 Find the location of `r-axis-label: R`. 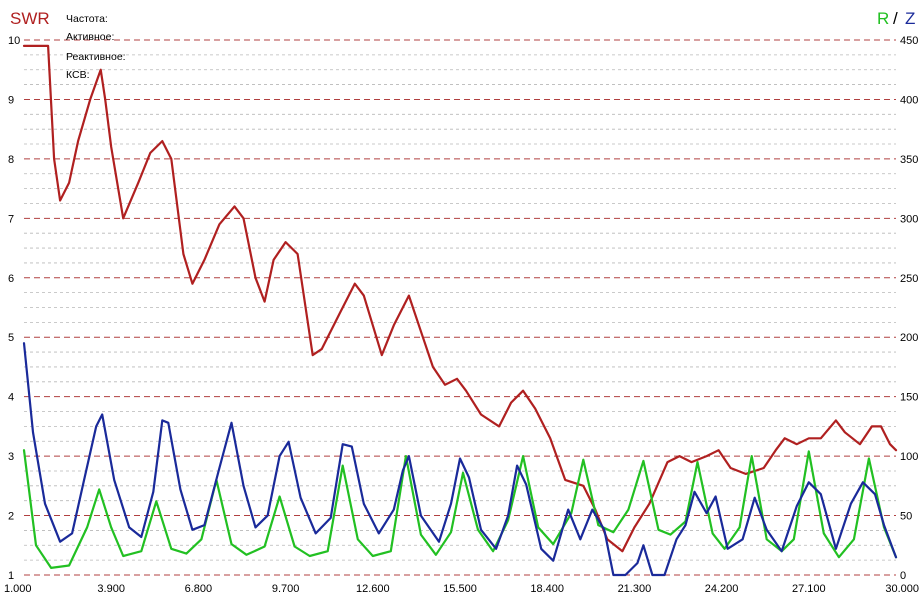

r-axis-label: R is located at coordinates (883, 18).